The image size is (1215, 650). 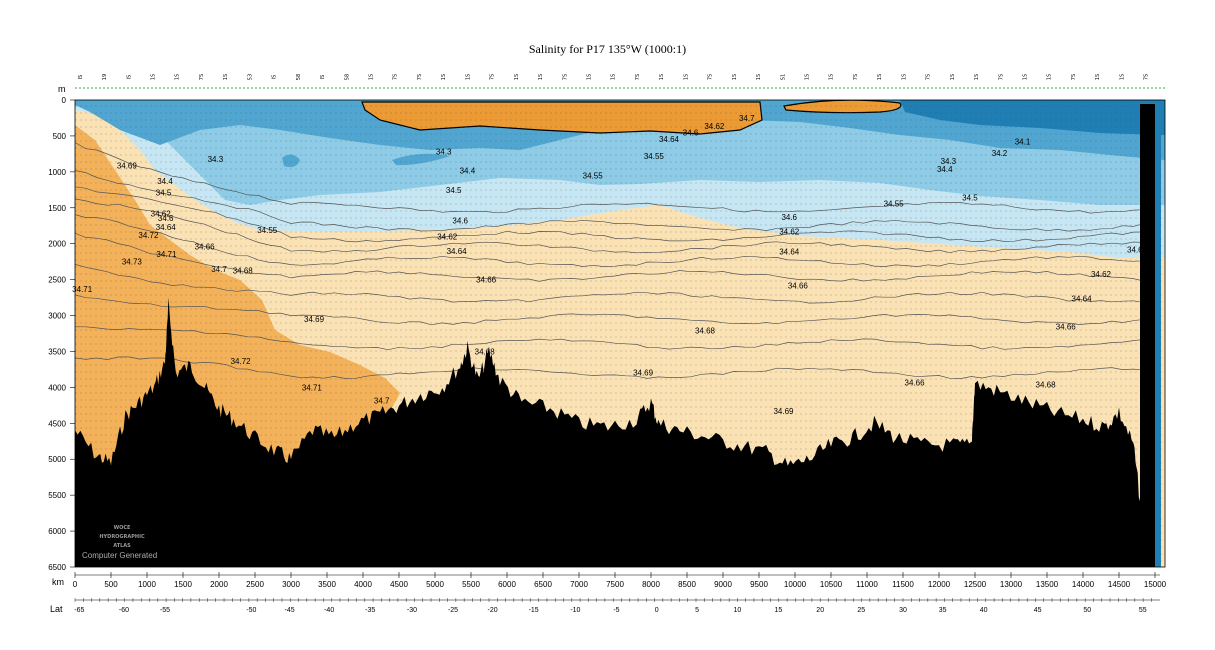 What do you see at coordinates (147, 584) in the screenshot?
I see `distance-tick-label: 1000` at bounding box center [147, 584].